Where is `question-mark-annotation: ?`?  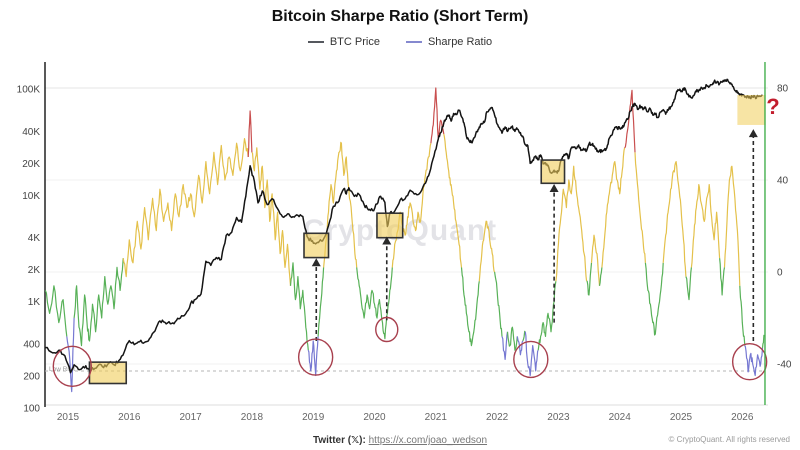
question-mark-annotation: ? is located at coordinates (772, 106).